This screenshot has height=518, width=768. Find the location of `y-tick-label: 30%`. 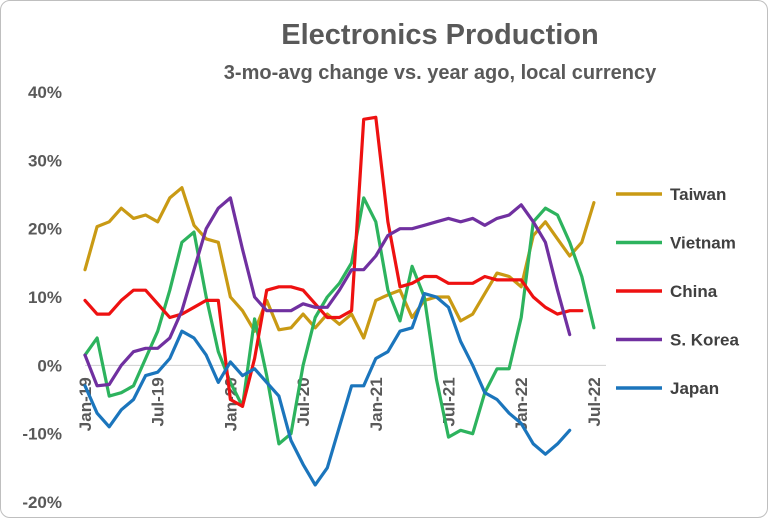

y-tick-label: 30% is located at coordinates (45, 160).